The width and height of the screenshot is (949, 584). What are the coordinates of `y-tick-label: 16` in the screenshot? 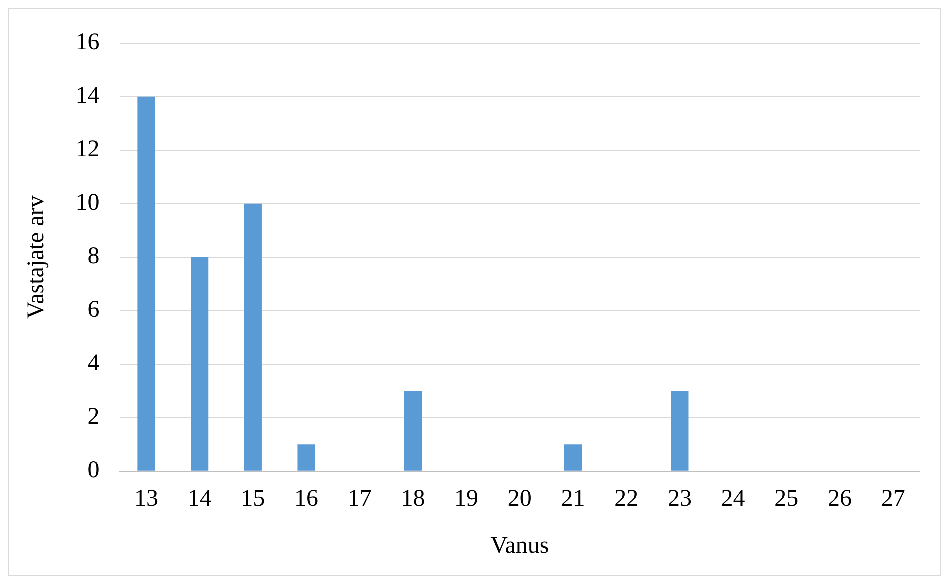 It's located at (88, 43).